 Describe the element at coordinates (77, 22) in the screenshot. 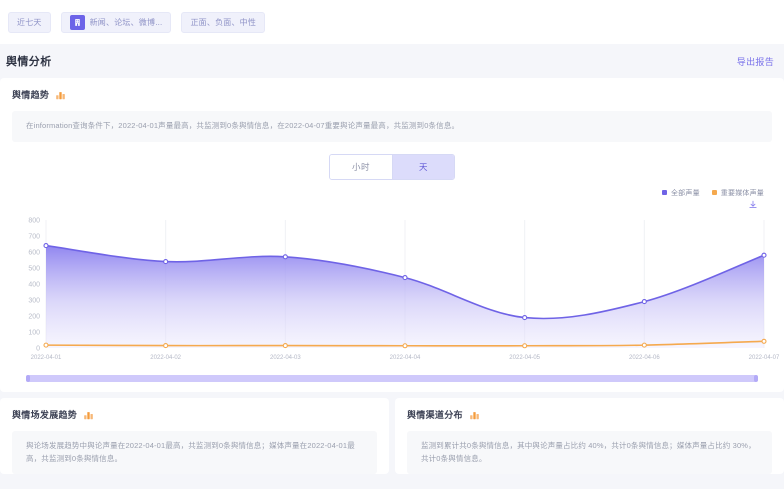

I see `building-icon` at that location.